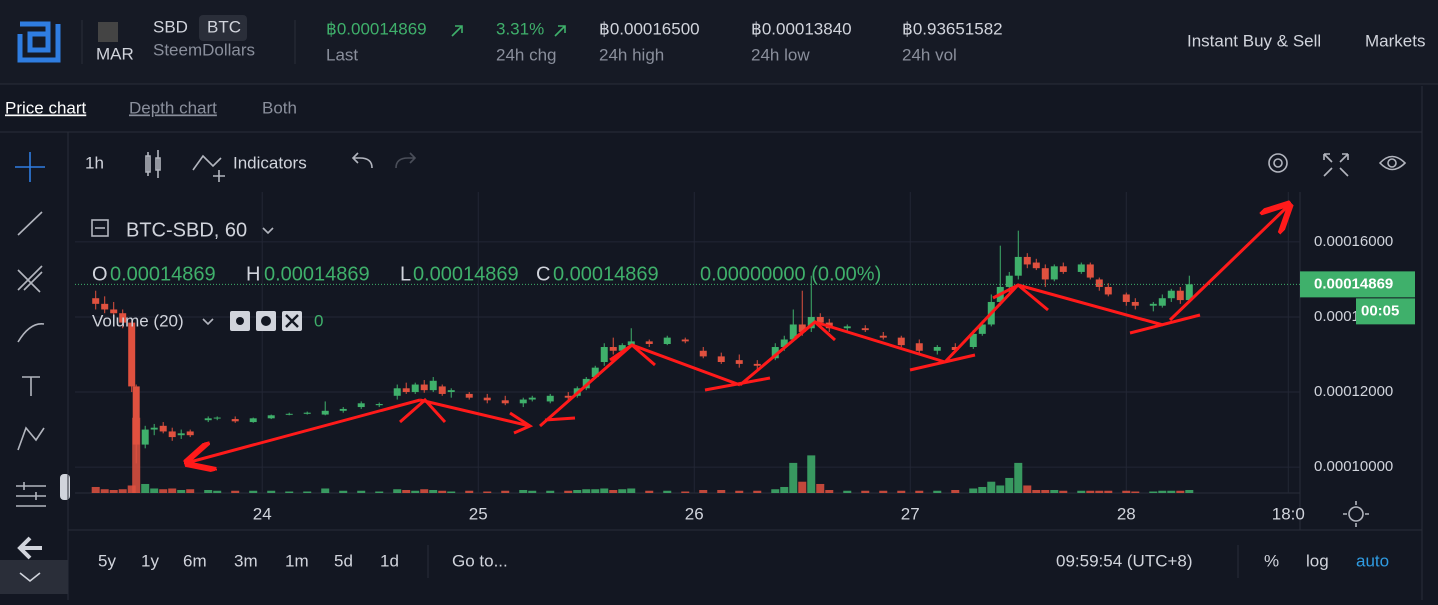 The height and width of the screenshot is (605, 1438). Describe the element at coordinates (801, 28) in the screenshot. I see `stat-value: ฿0.00013840` at that location.